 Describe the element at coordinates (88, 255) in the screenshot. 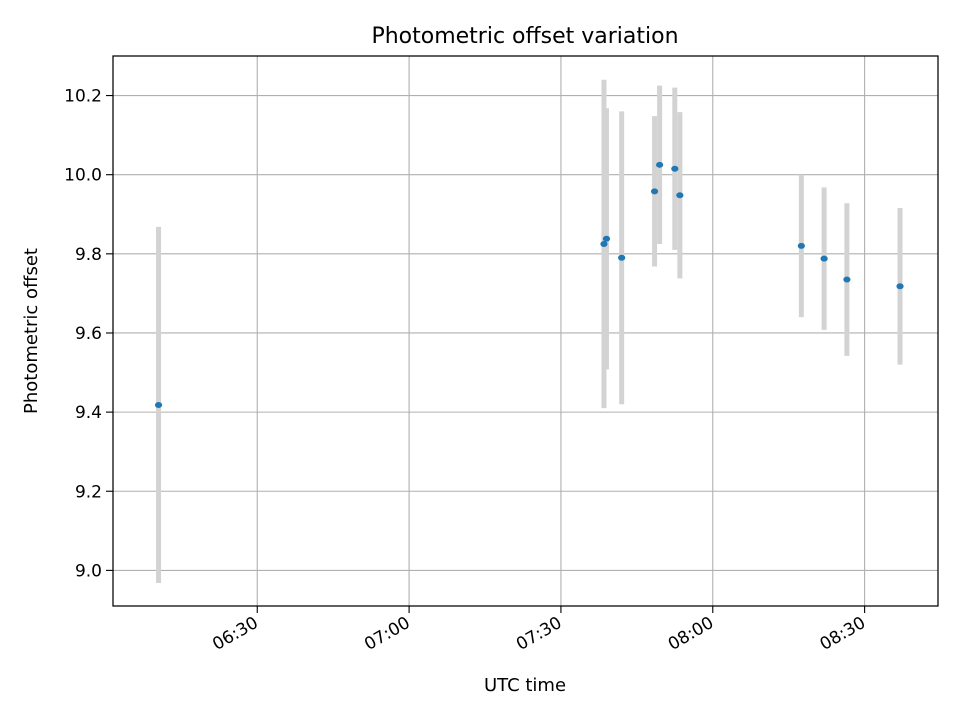

I see `y-tick-label: 9.8` at that location.